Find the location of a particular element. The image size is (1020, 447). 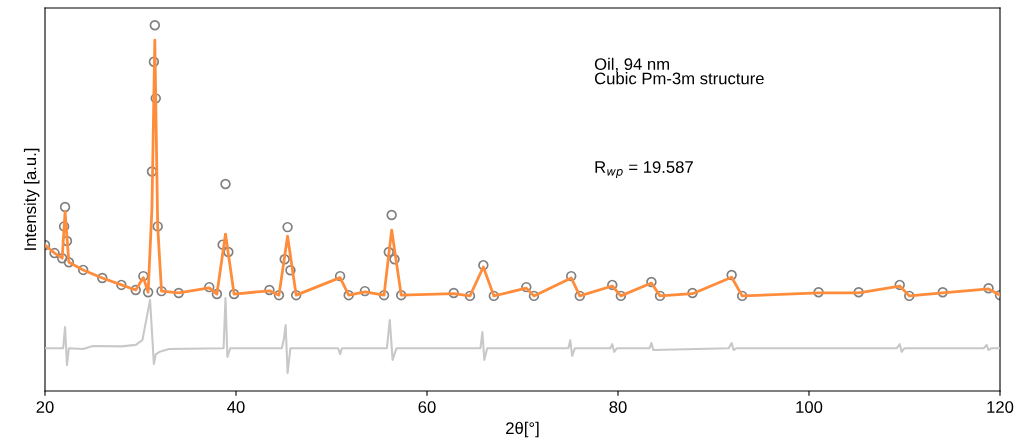

annotation: R$_{wp}$ = 19.587 is located at coordinates (644, 169).